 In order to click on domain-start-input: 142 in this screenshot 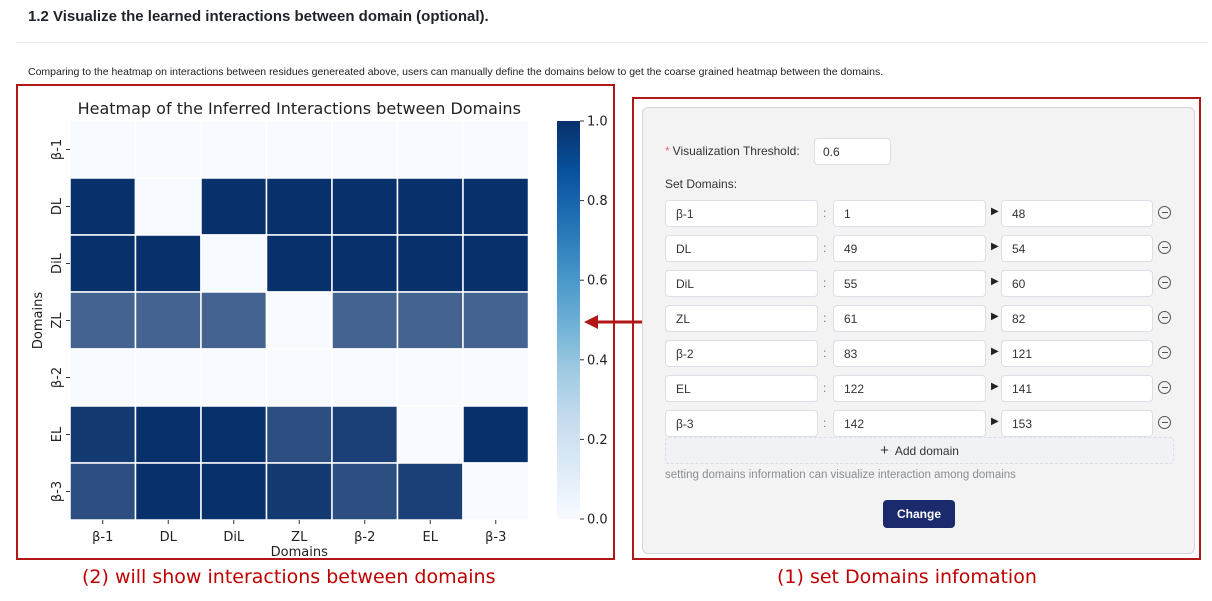, I will do `click(909, 423)`.